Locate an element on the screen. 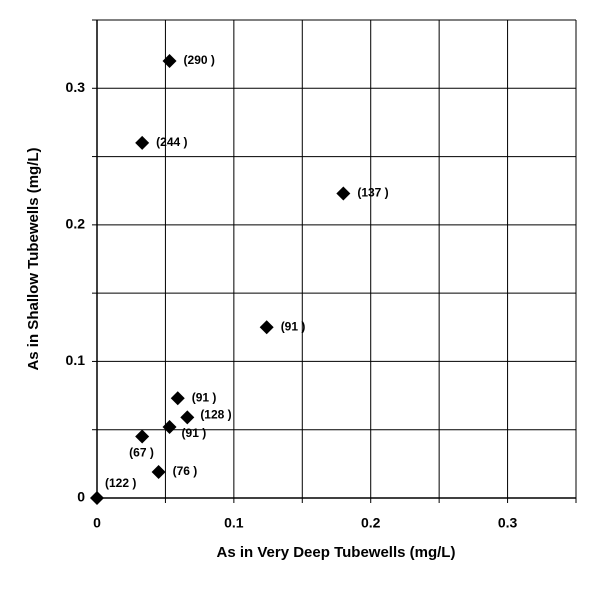  x-tick-label: 0.2 is located at coordinates (371, 523).